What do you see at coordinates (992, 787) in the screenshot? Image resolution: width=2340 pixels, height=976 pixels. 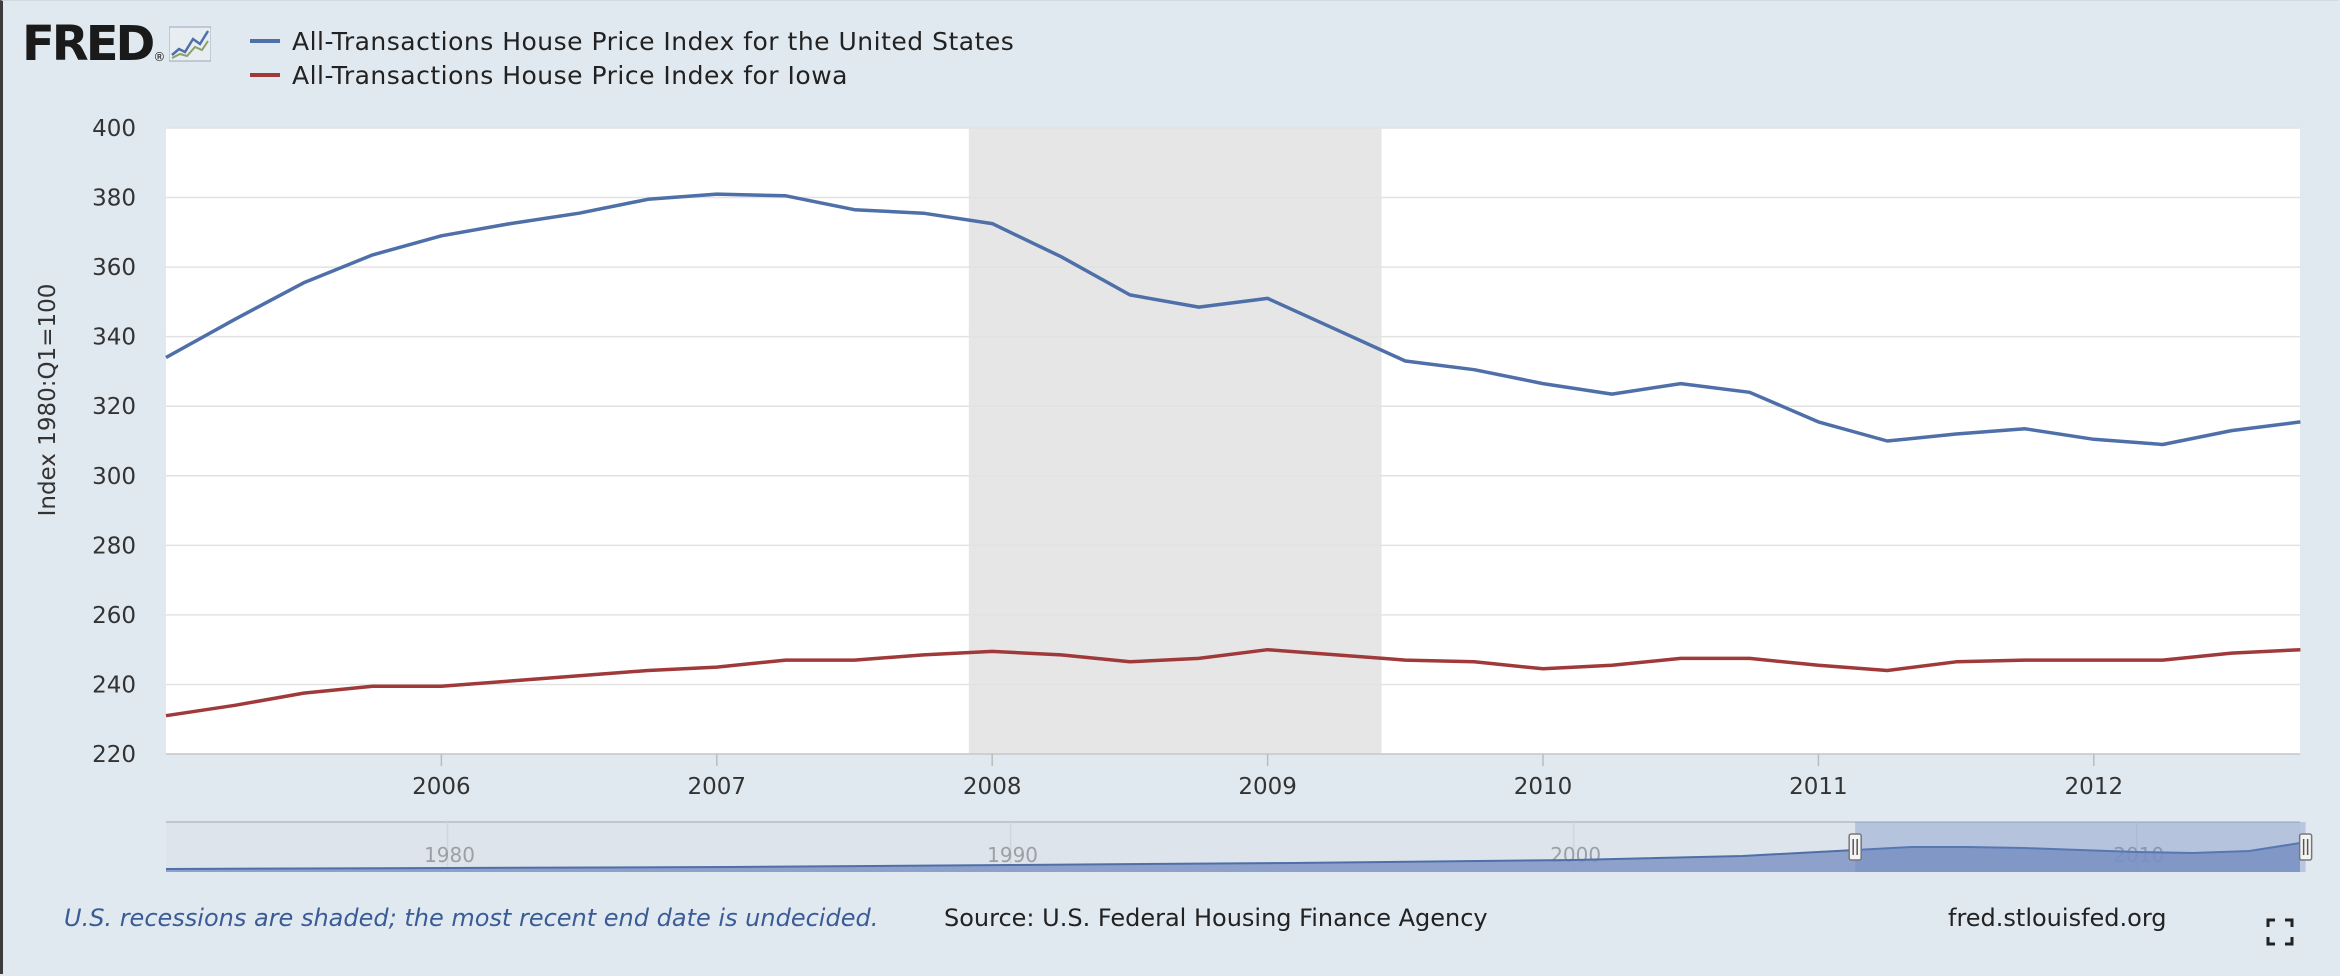 I see `x-tick-label: 2008` at bounding box center [992, 787].